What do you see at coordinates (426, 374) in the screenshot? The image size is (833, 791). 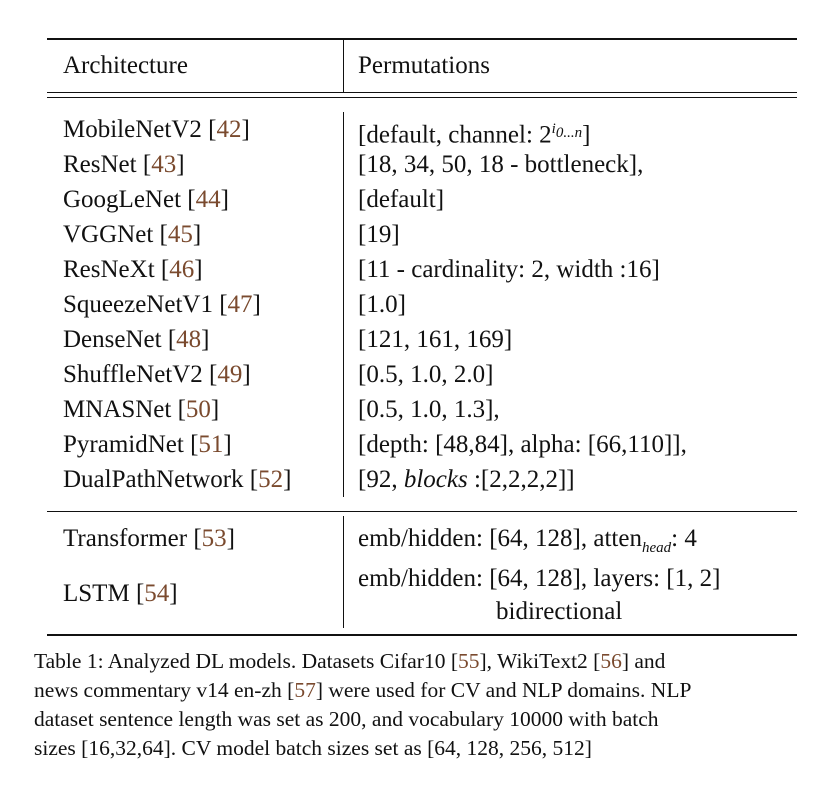 I see `perm-shufflenetv2: [0.5, 1.0, 2.0]` at bounding box center [426, 374].